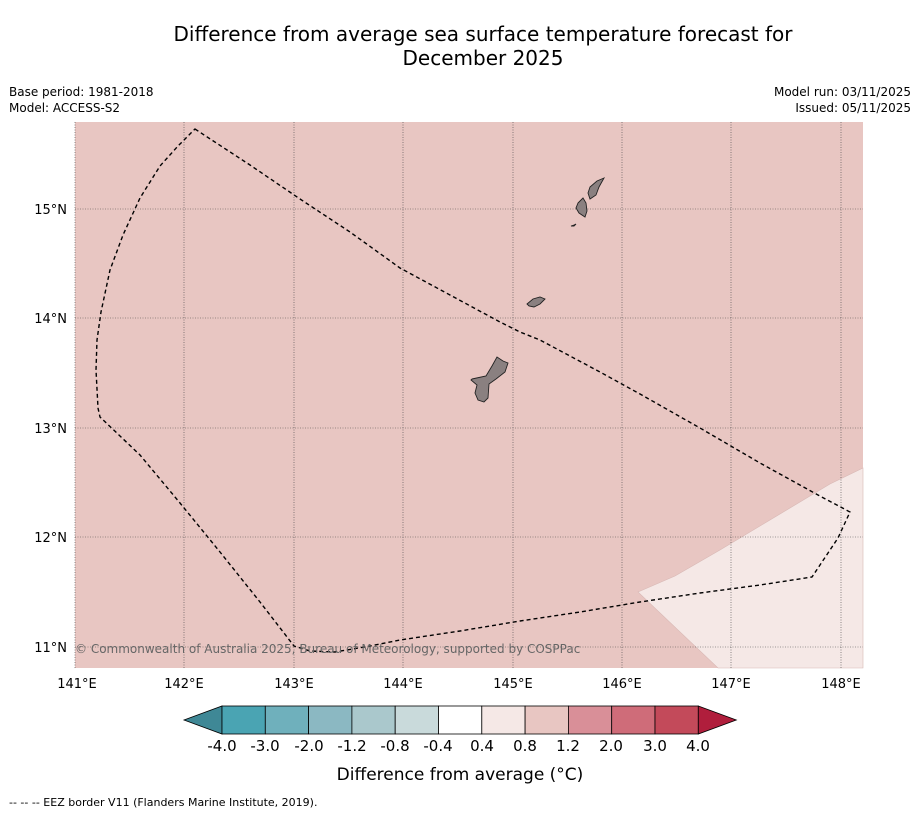  What do you see at coordinates (460, 775) in the screenshot?
I see `colorbar-title: Difference from average (°C)` at bounding box center [460, 775].